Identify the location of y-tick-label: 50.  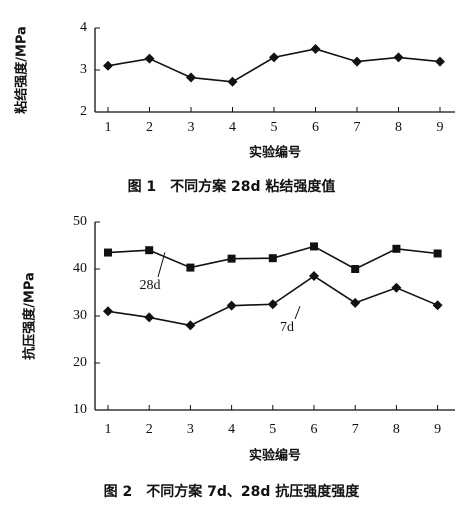
(80, 221).